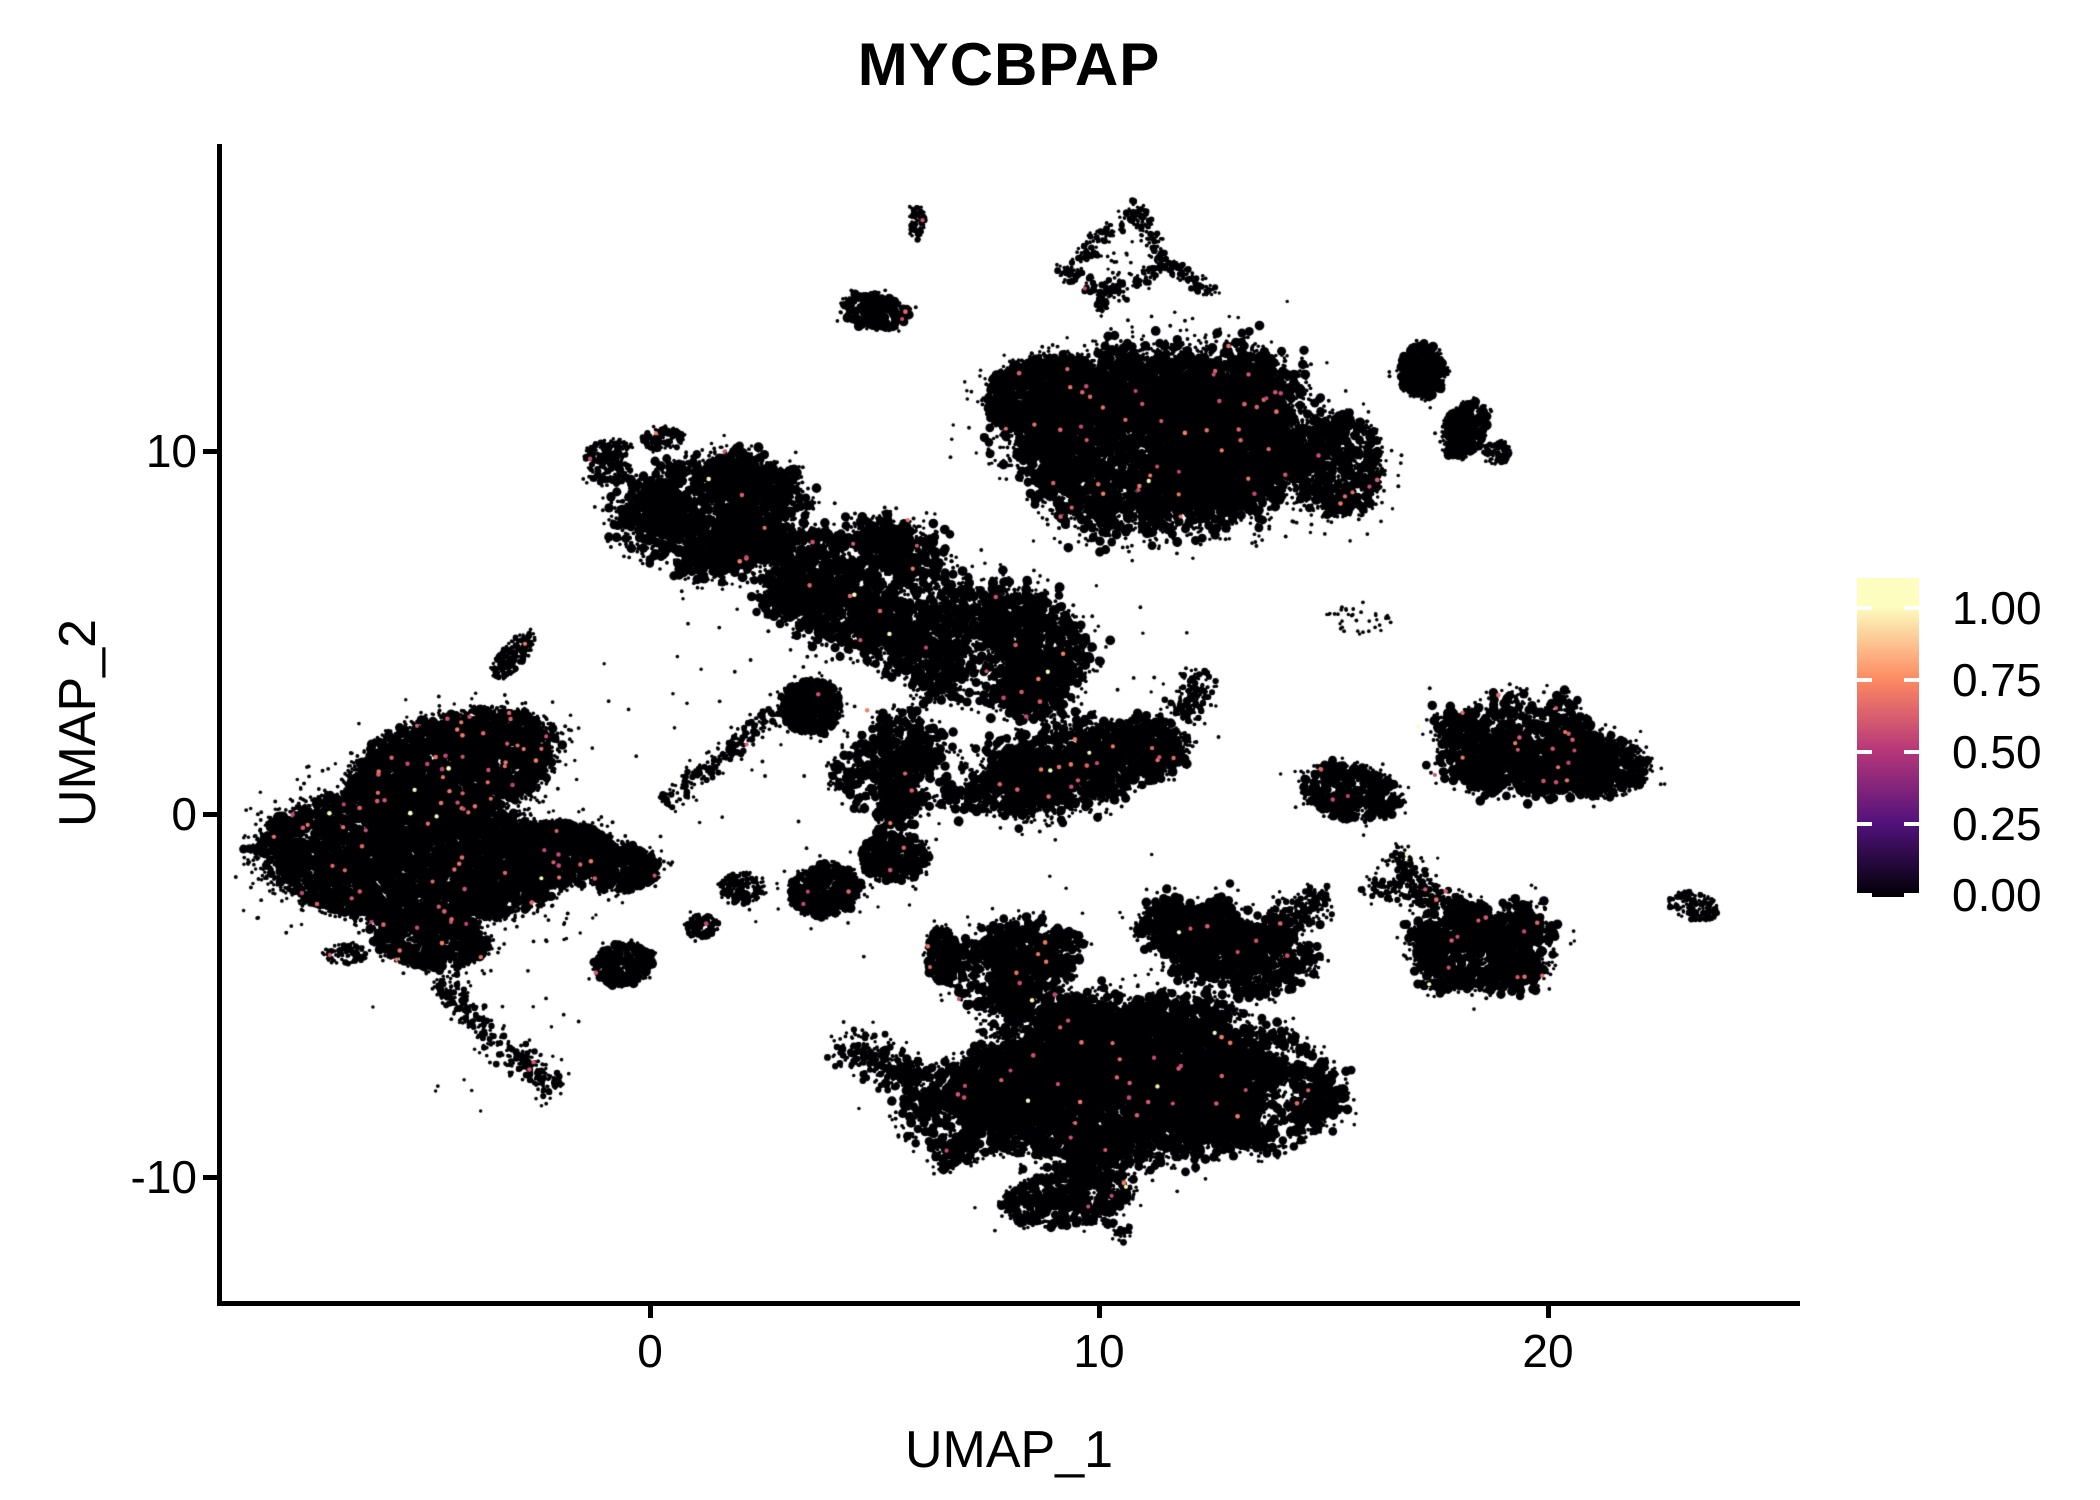 This screenshot has width=2100, height=1500. What do you see at coordinates (219, 723) in the screenshot?
I see `y-axis-line` at bounding box center [219, 723].